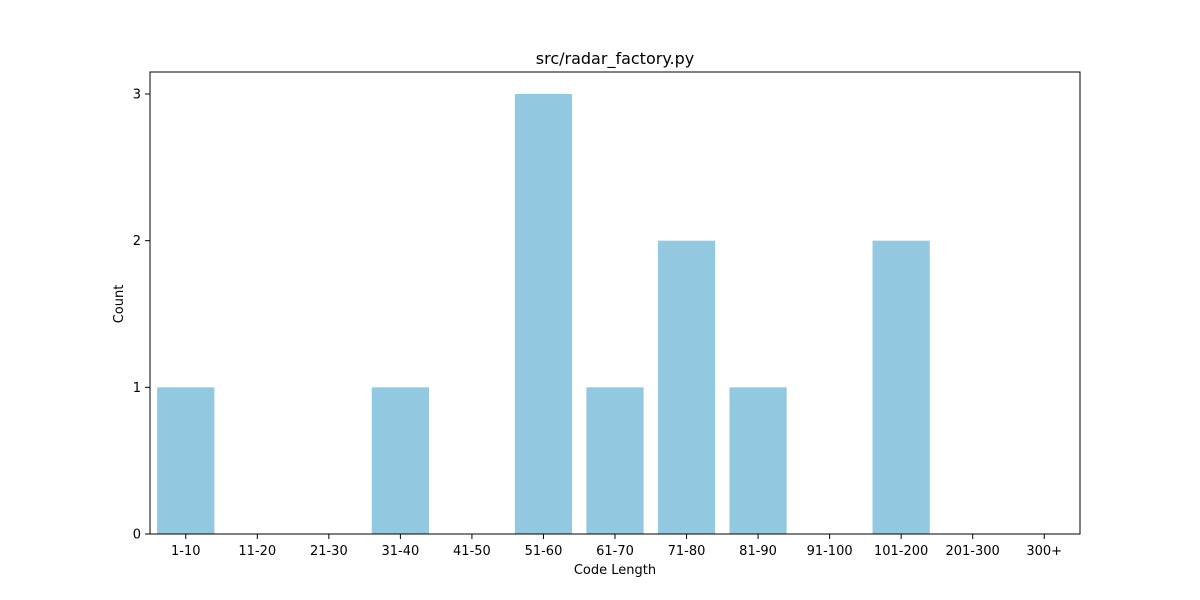 The width and height of the screenshot is (1200, 600). I want to click on x-tick-label: 11-20, so click(257, 551).